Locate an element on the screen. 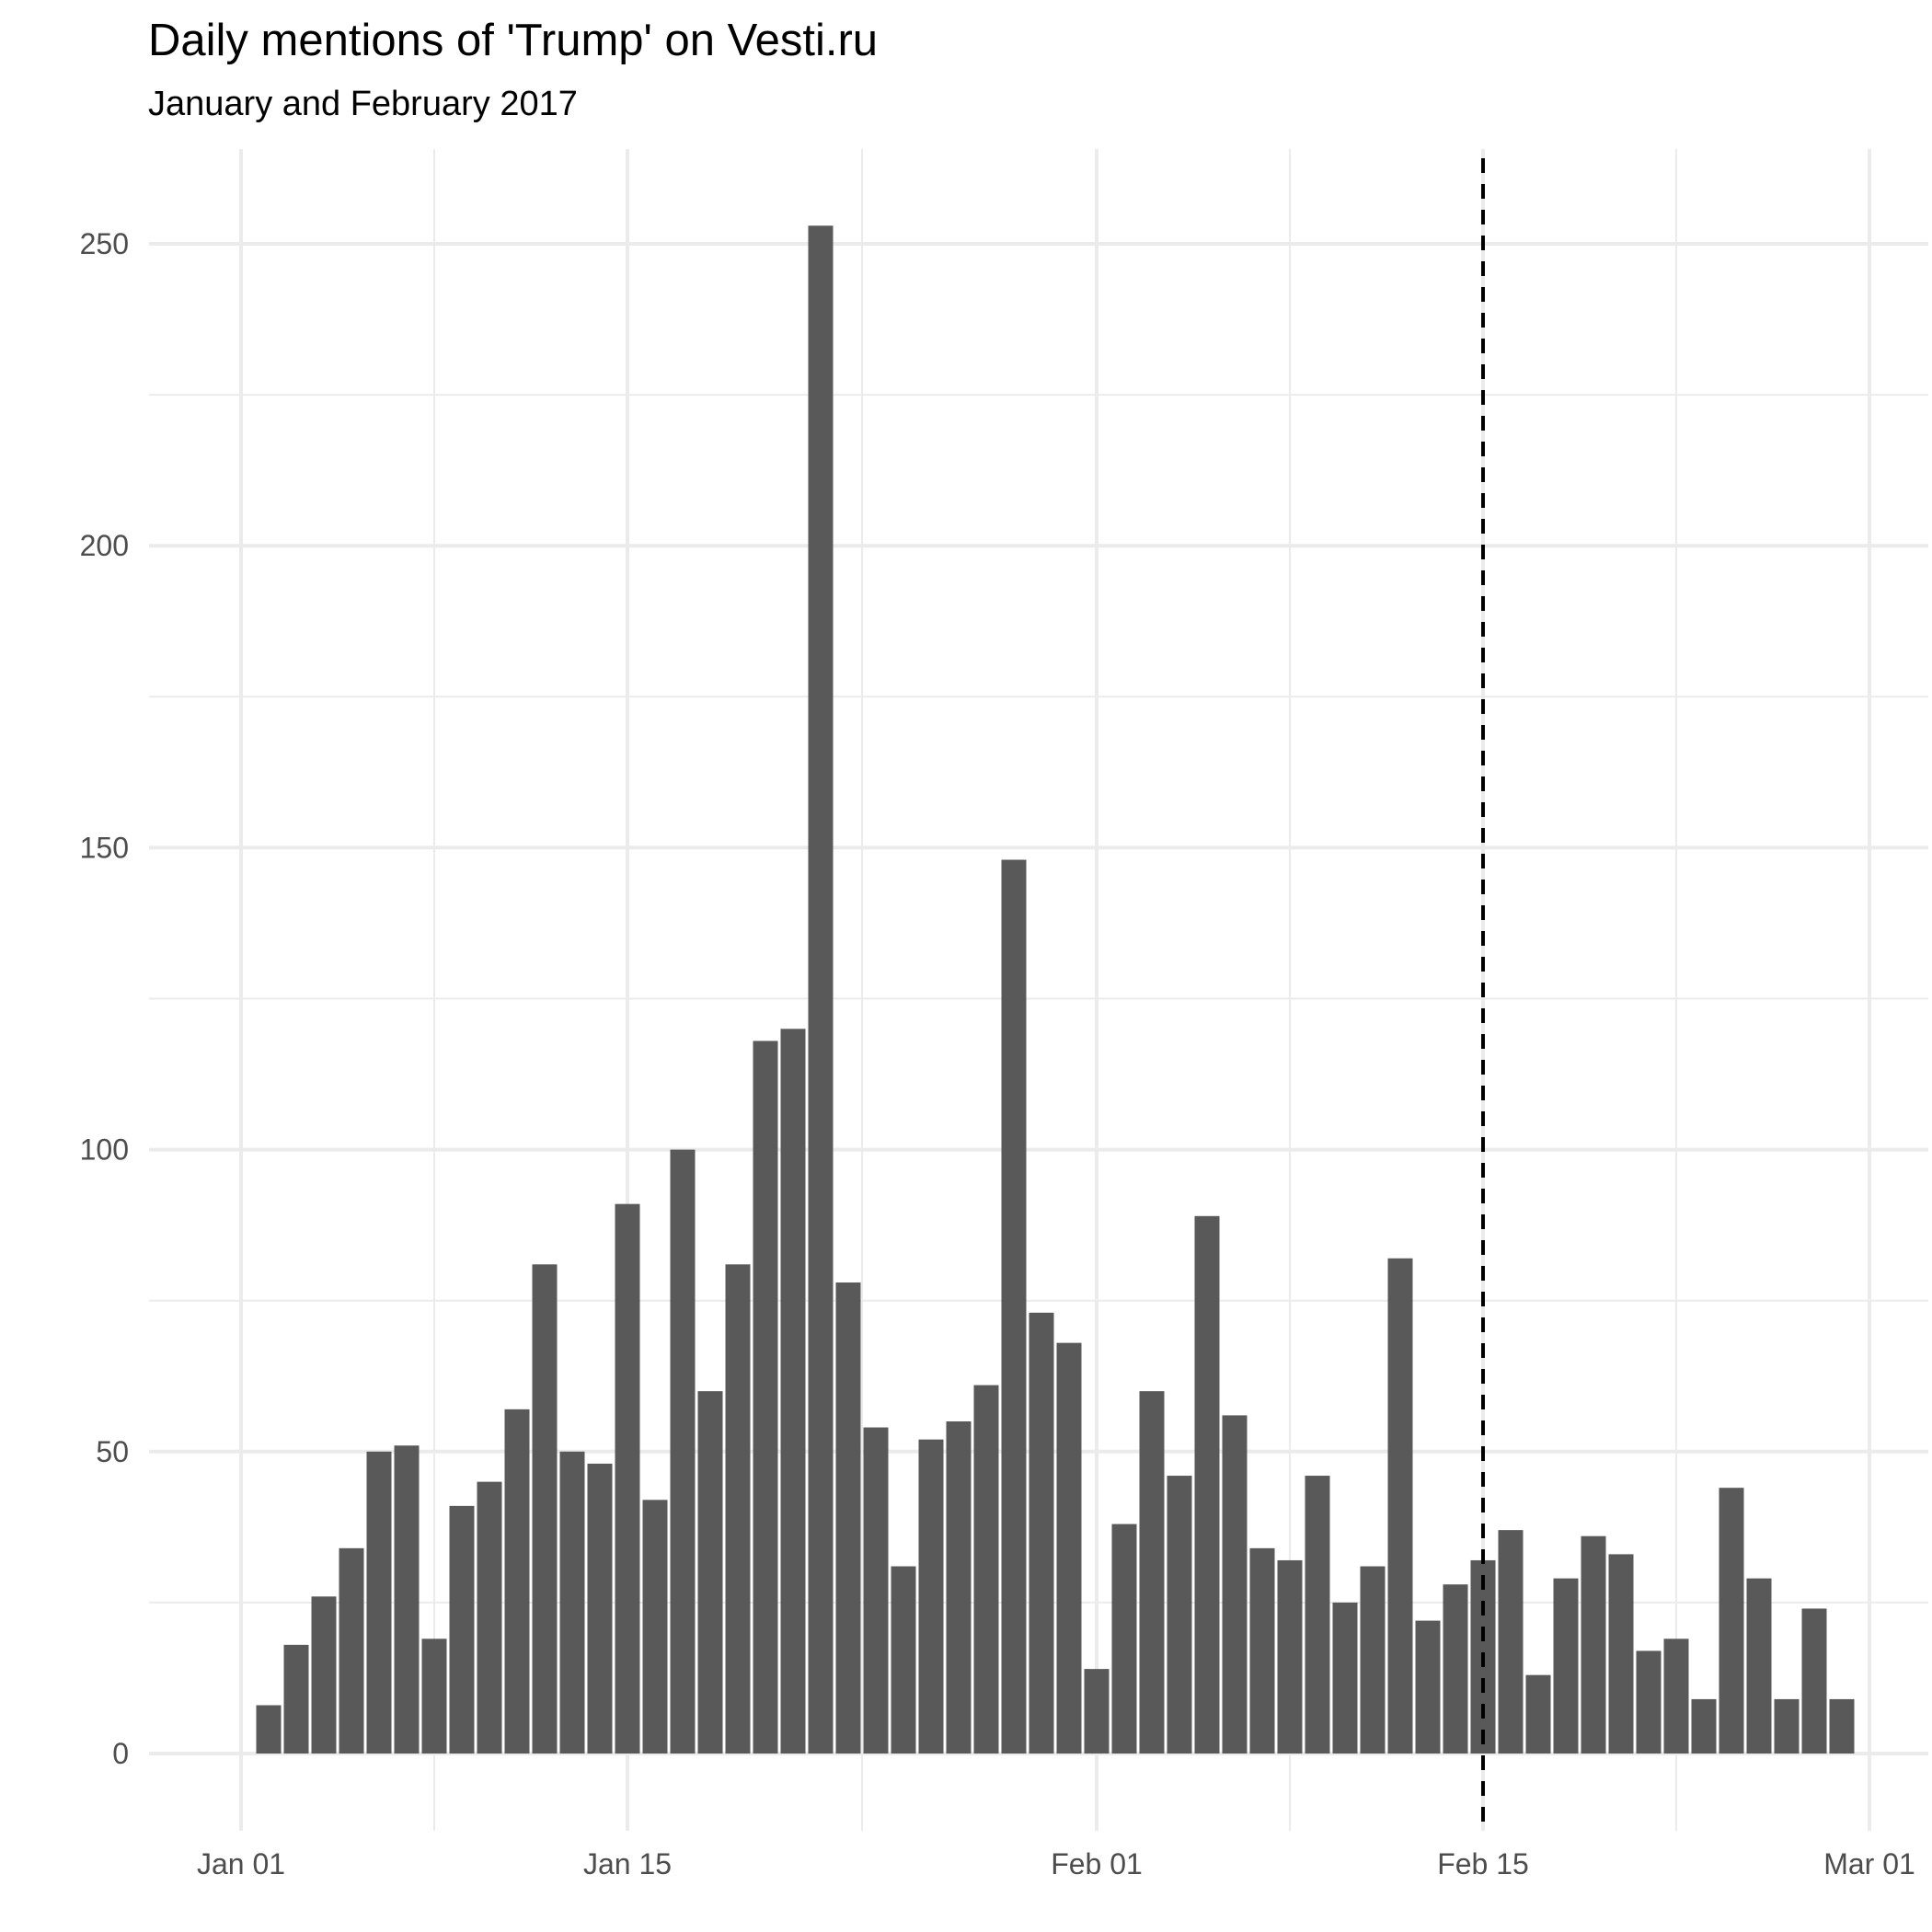  x-tick-label: Jan 15 is located at coordinates (627, 1863).